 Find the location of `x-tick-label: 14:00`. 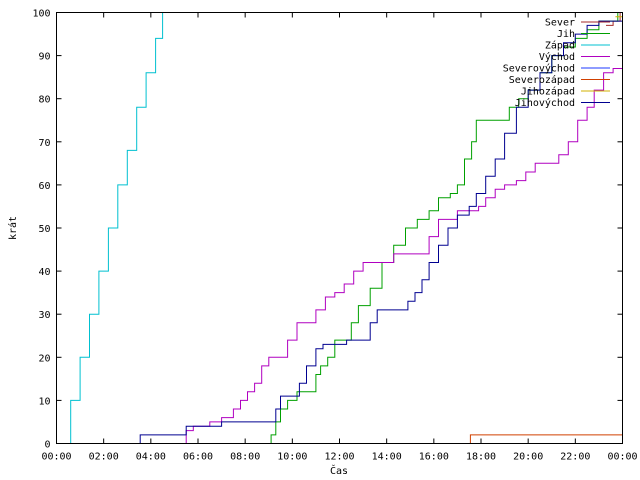

x-tick-label: 14:00 is located at coordinates (387, 457).